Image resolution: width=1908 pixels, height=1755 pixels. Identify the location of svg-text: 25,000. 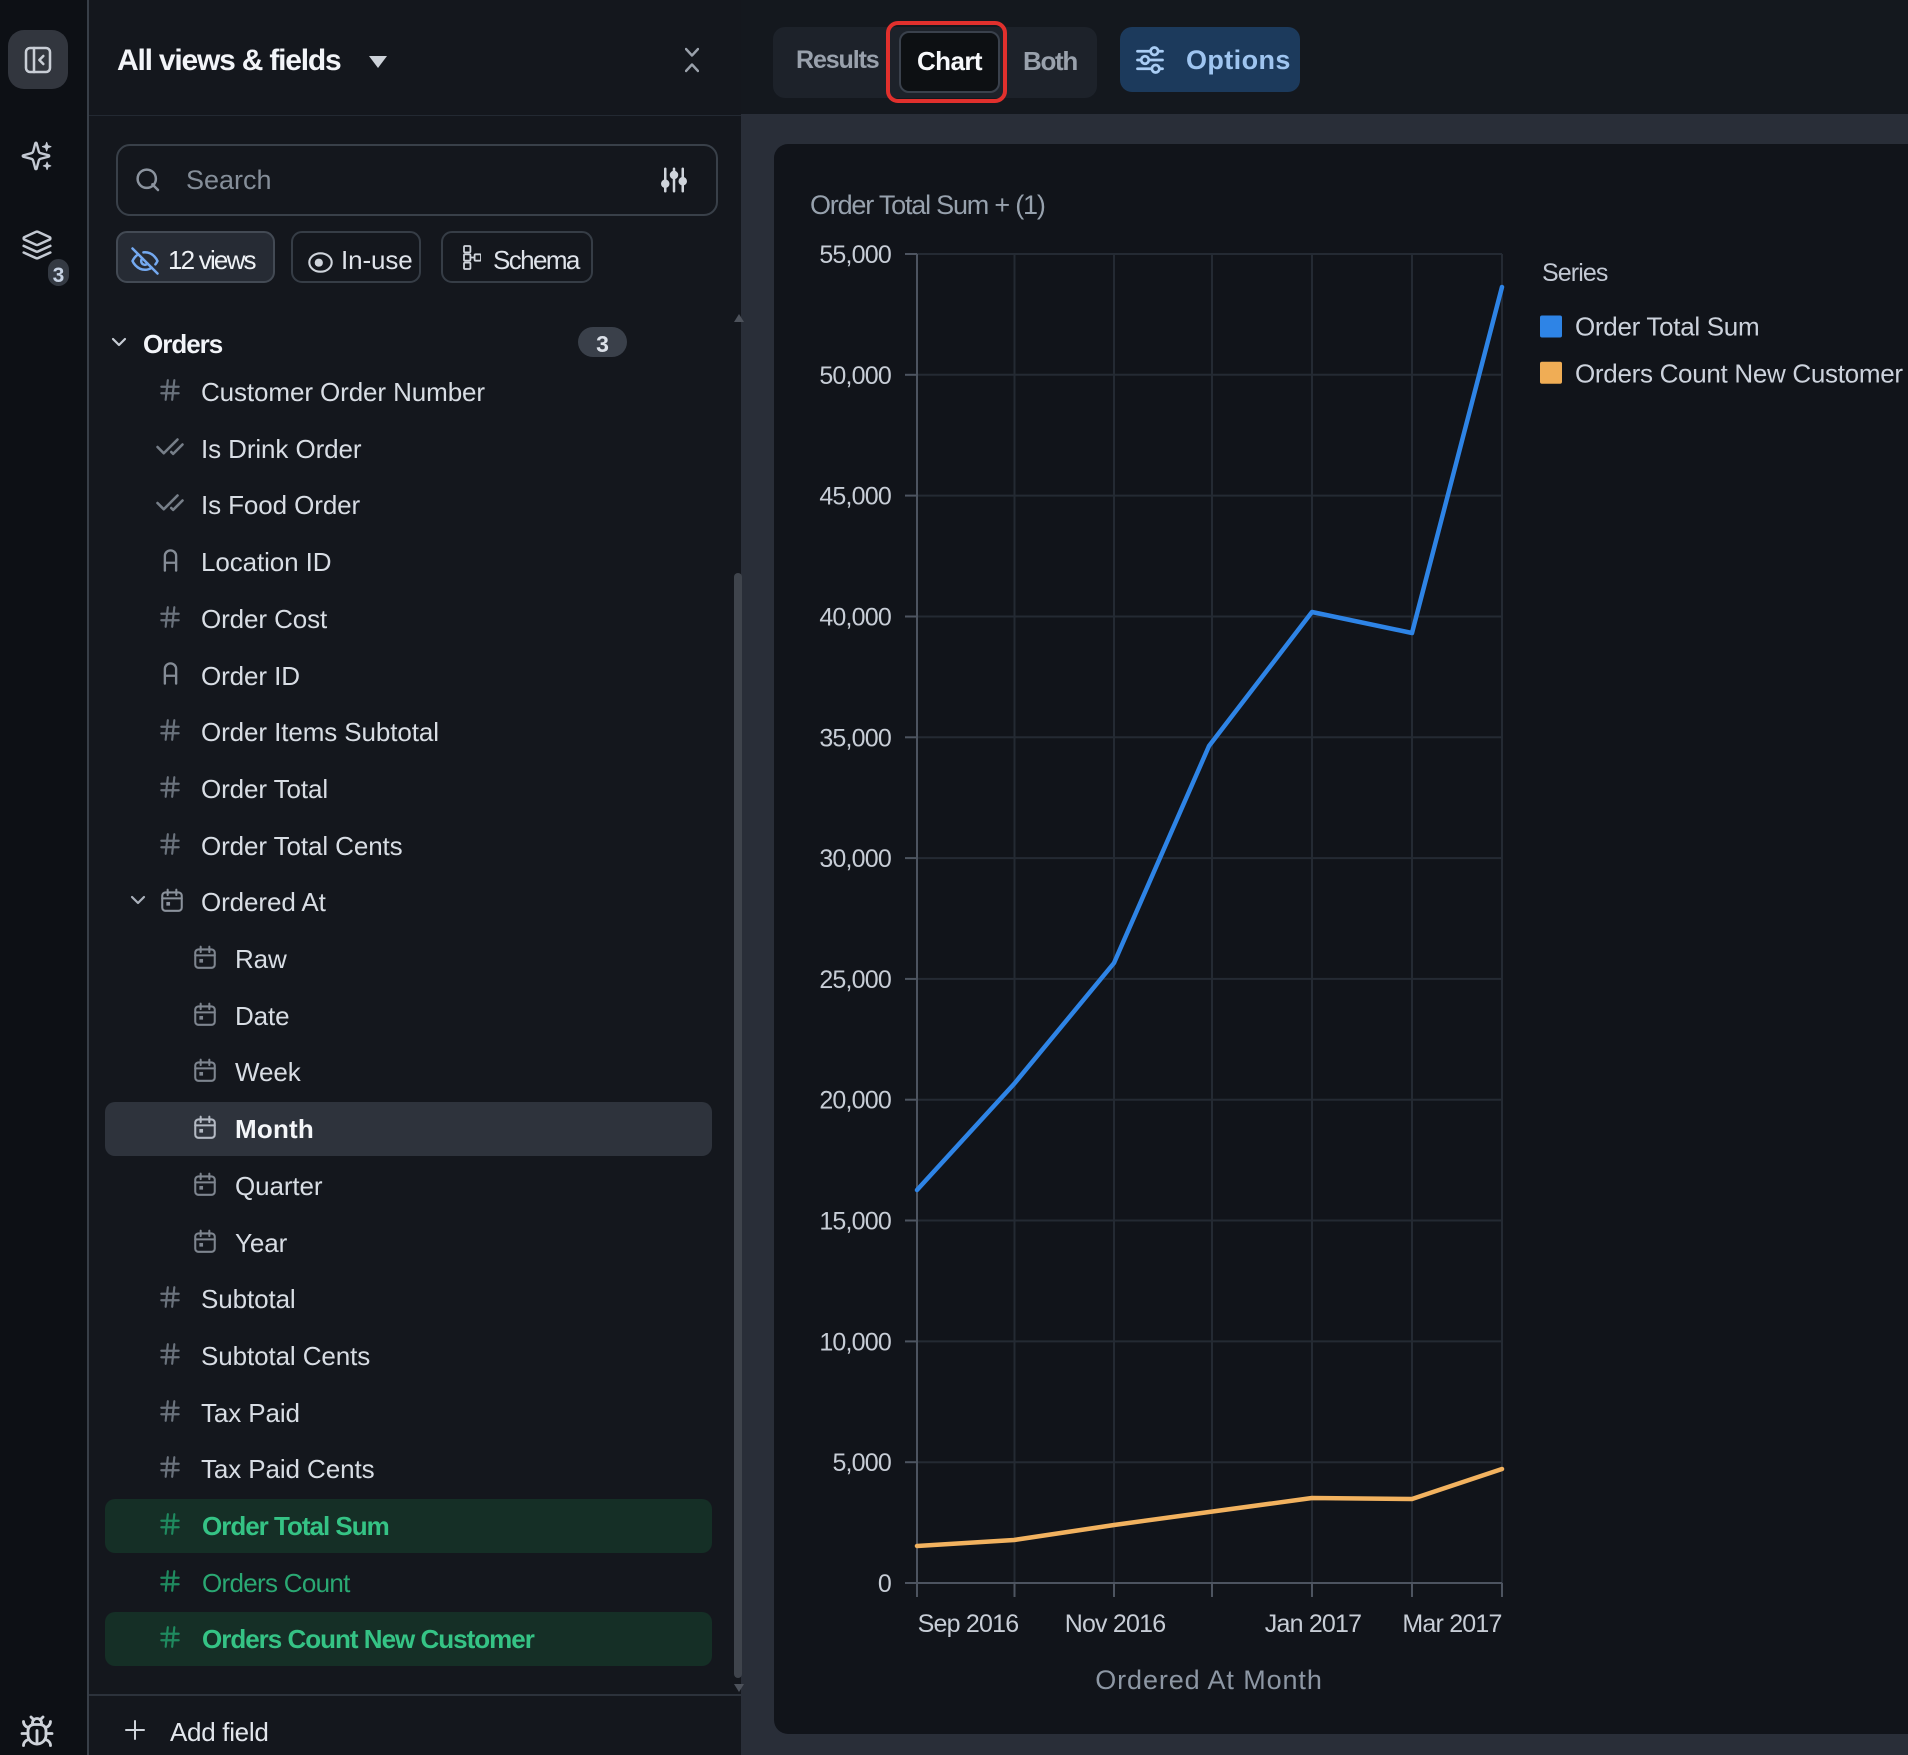
(855, 980).